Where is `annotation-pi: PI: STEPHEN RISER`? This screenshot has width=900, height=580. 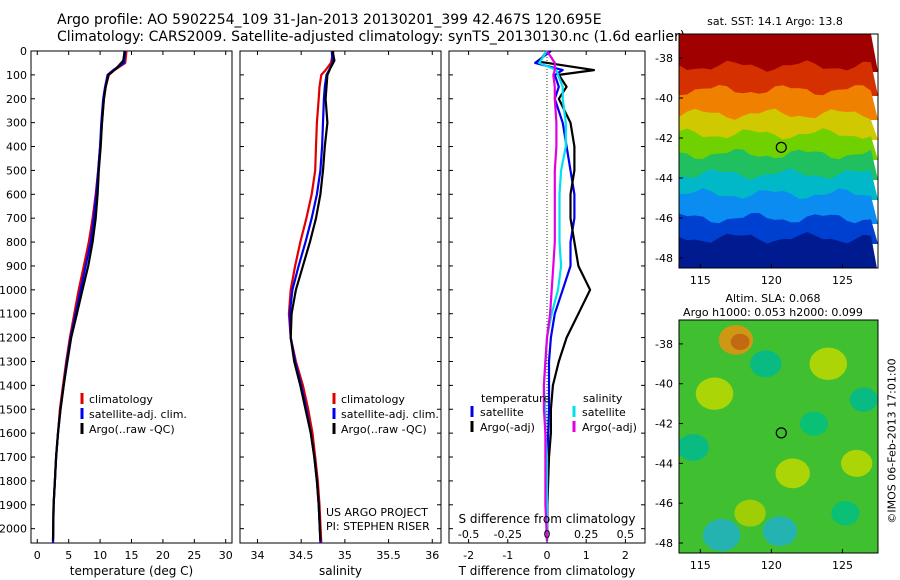
annotation-pi: PI: STEPHEN RISER is located at coordinates (378, 526).